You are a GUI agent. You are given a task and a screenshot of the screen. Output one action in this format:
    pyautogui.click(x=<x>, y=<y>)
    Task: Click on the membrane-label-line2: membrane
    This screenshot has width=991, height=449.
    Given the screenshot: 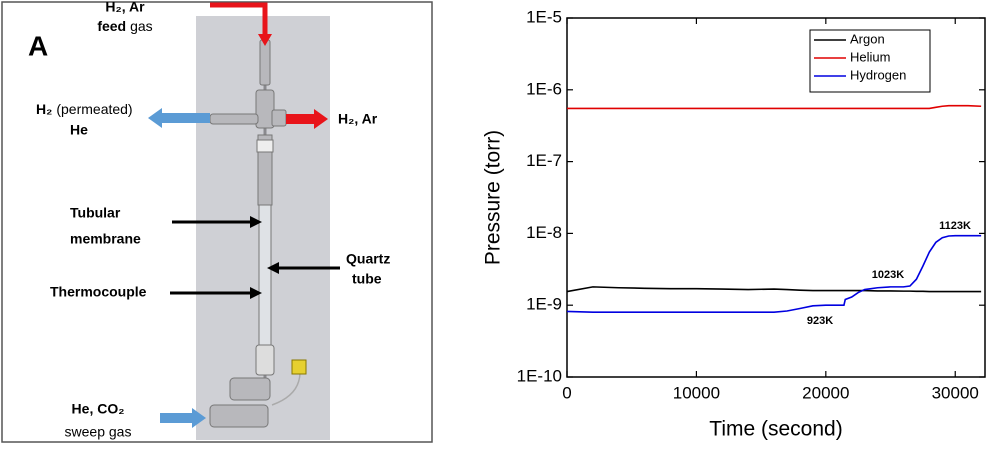 What is the action you would take?
    pyautogui.click(x=105, y=239)
    